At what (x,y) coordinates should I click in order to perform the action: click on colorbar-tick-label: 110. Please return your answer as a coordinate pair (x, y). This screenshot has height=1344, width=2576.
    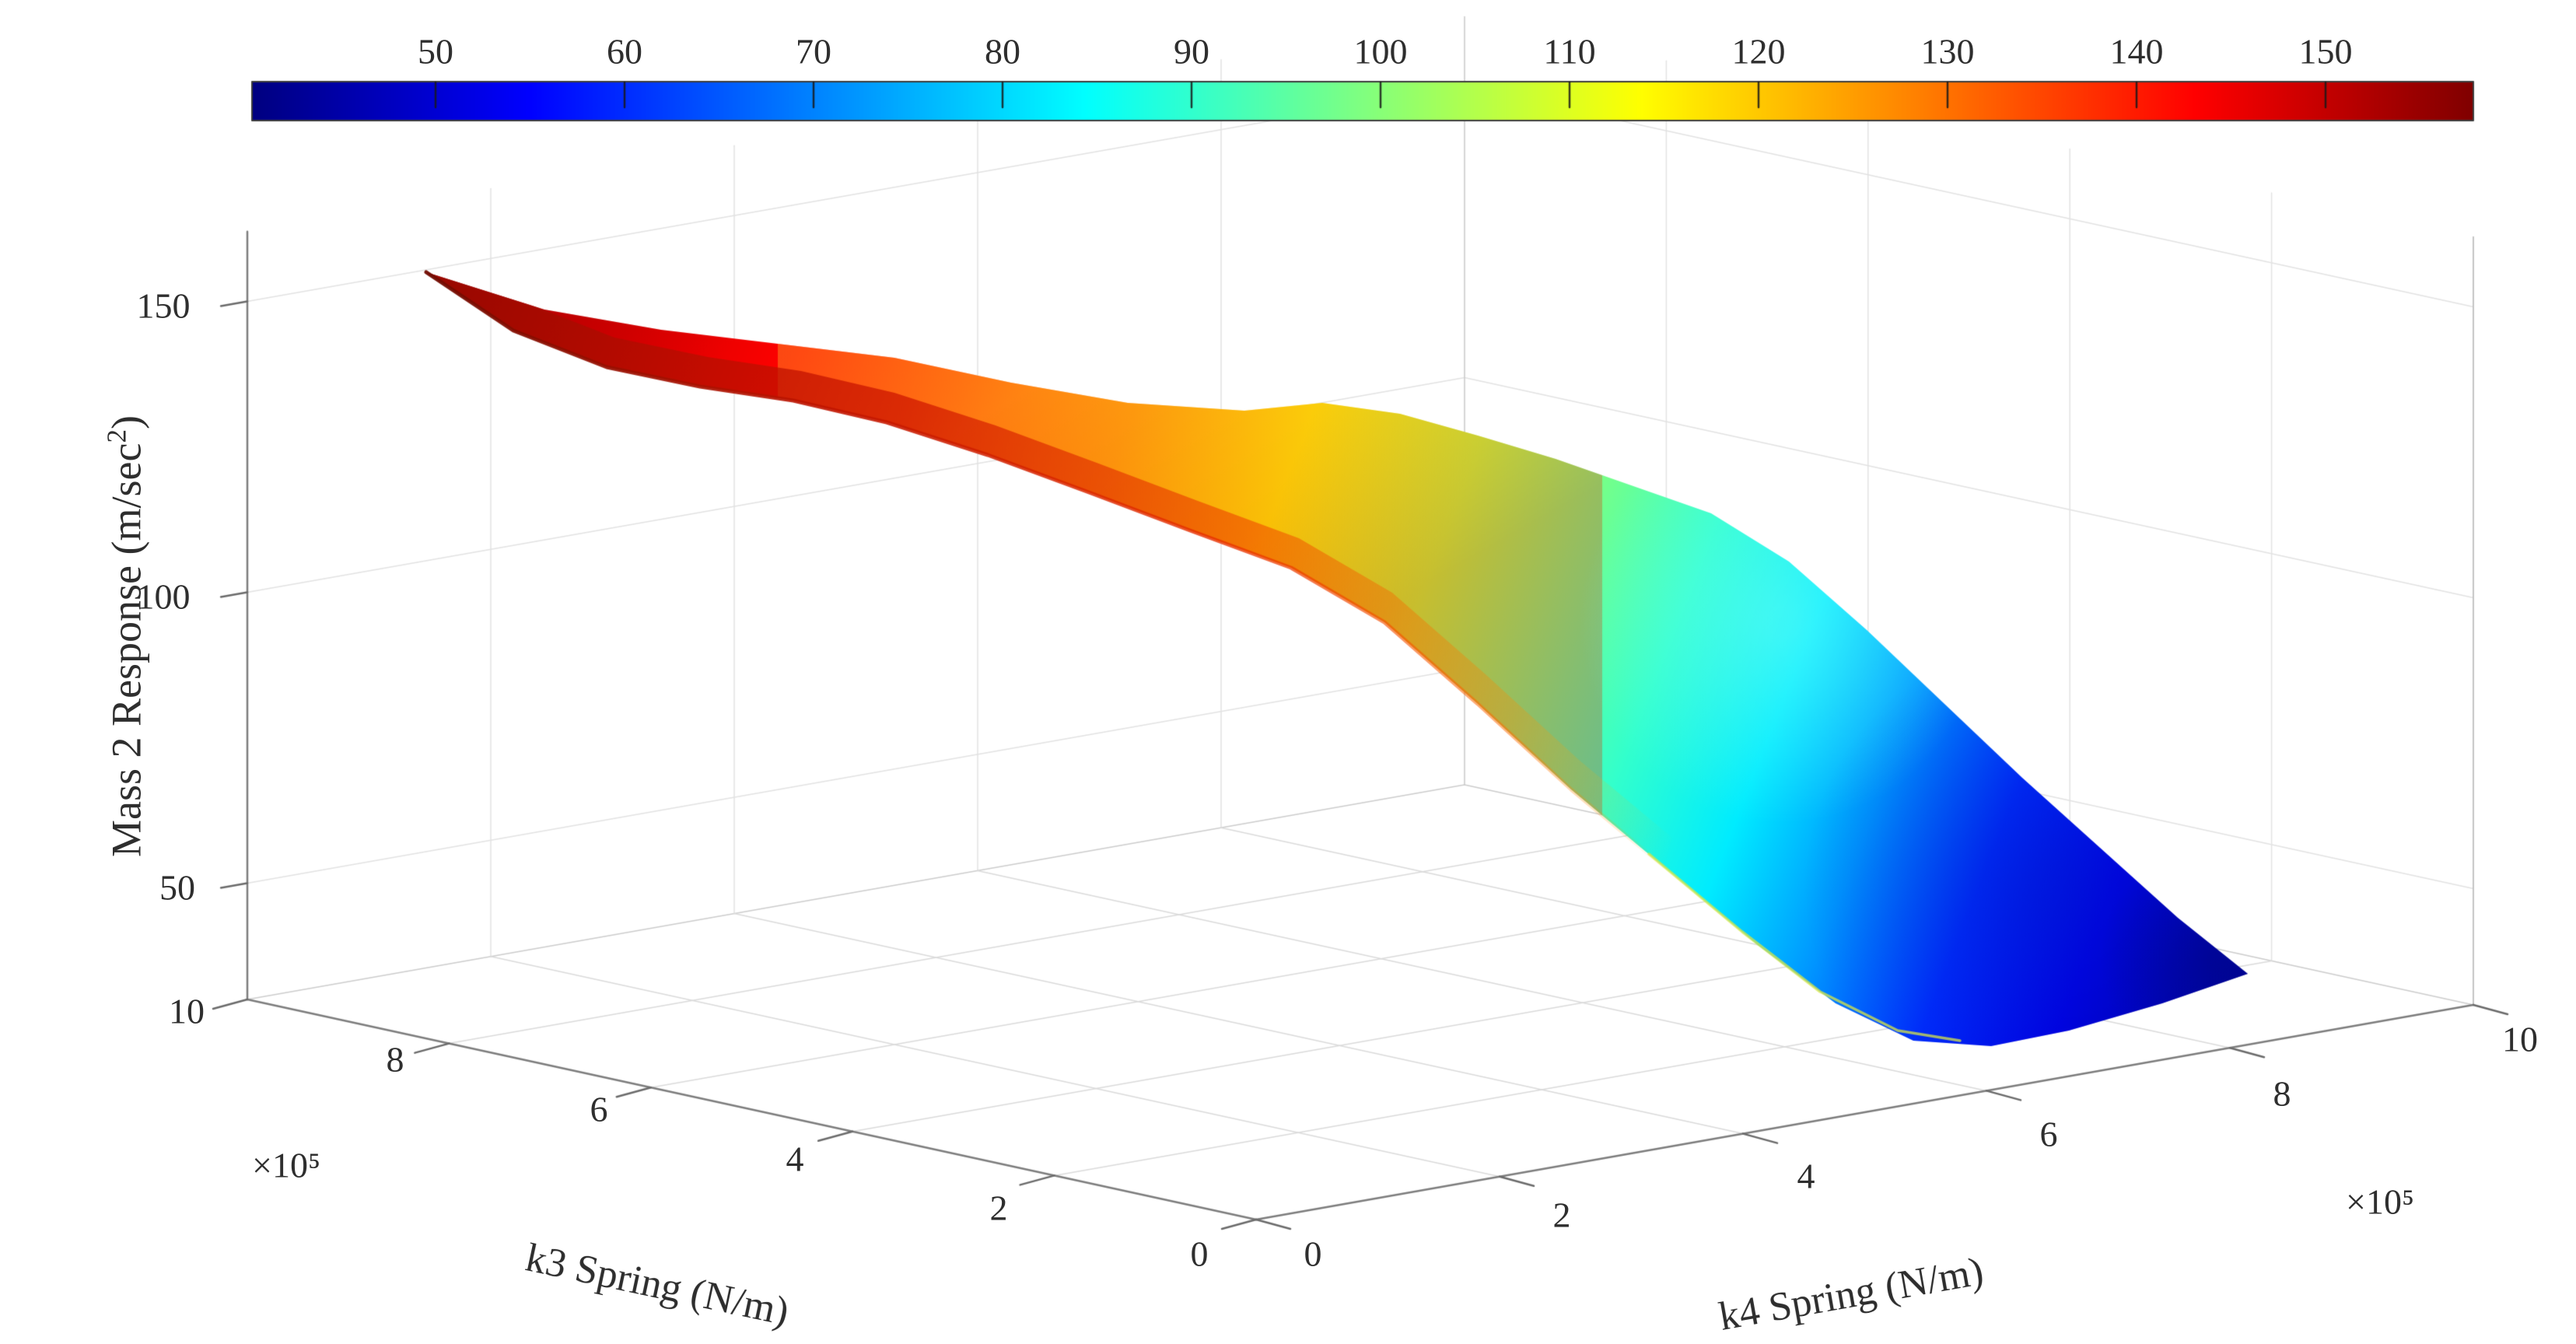
    Looking at the image, I should click on (1570, 52).